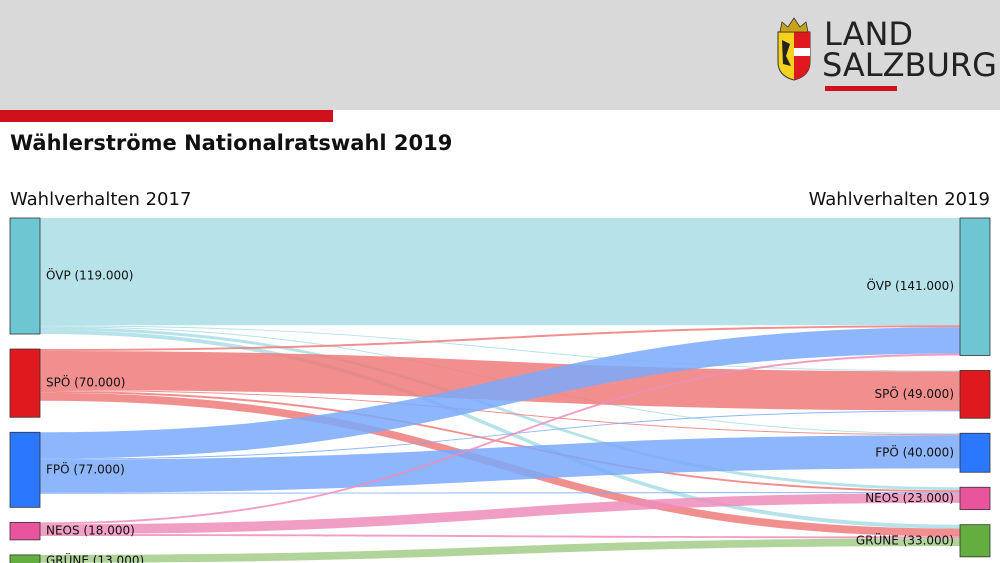 The height and width of the screenshot is (563, 1000). I want to click on left-title: Wahlverhalten 2017, so click(100, 199).